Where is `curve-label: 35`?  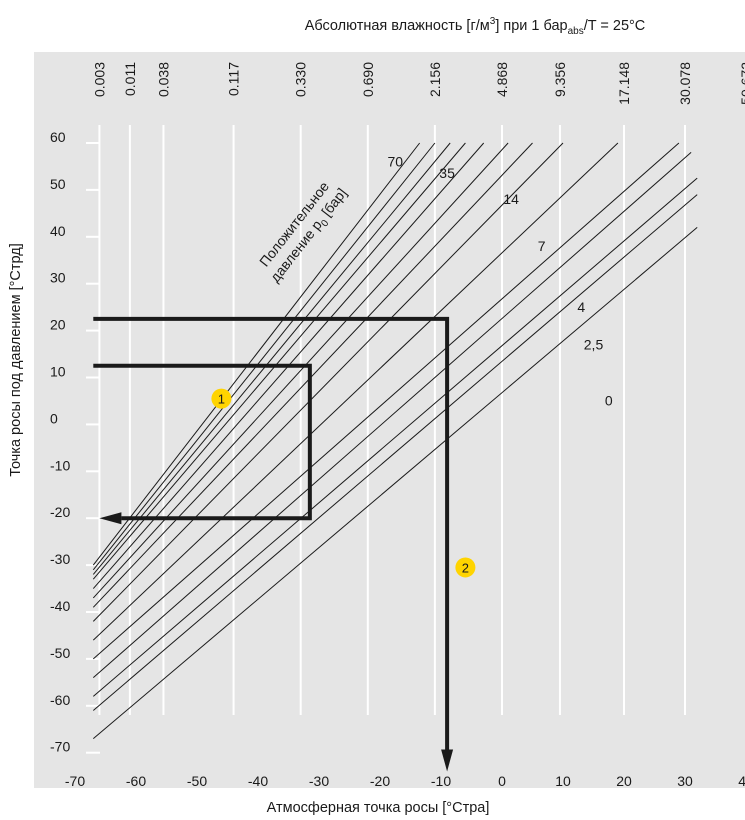 curve-label: 35 is located at coordinates (447, 173).